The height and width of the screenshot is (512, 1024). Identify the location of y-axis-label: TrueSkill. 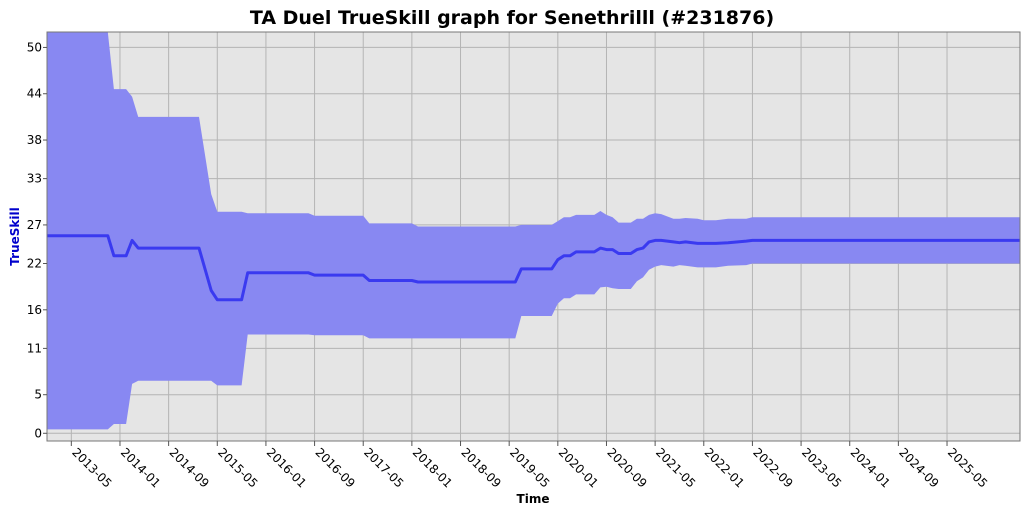
(15, 236).